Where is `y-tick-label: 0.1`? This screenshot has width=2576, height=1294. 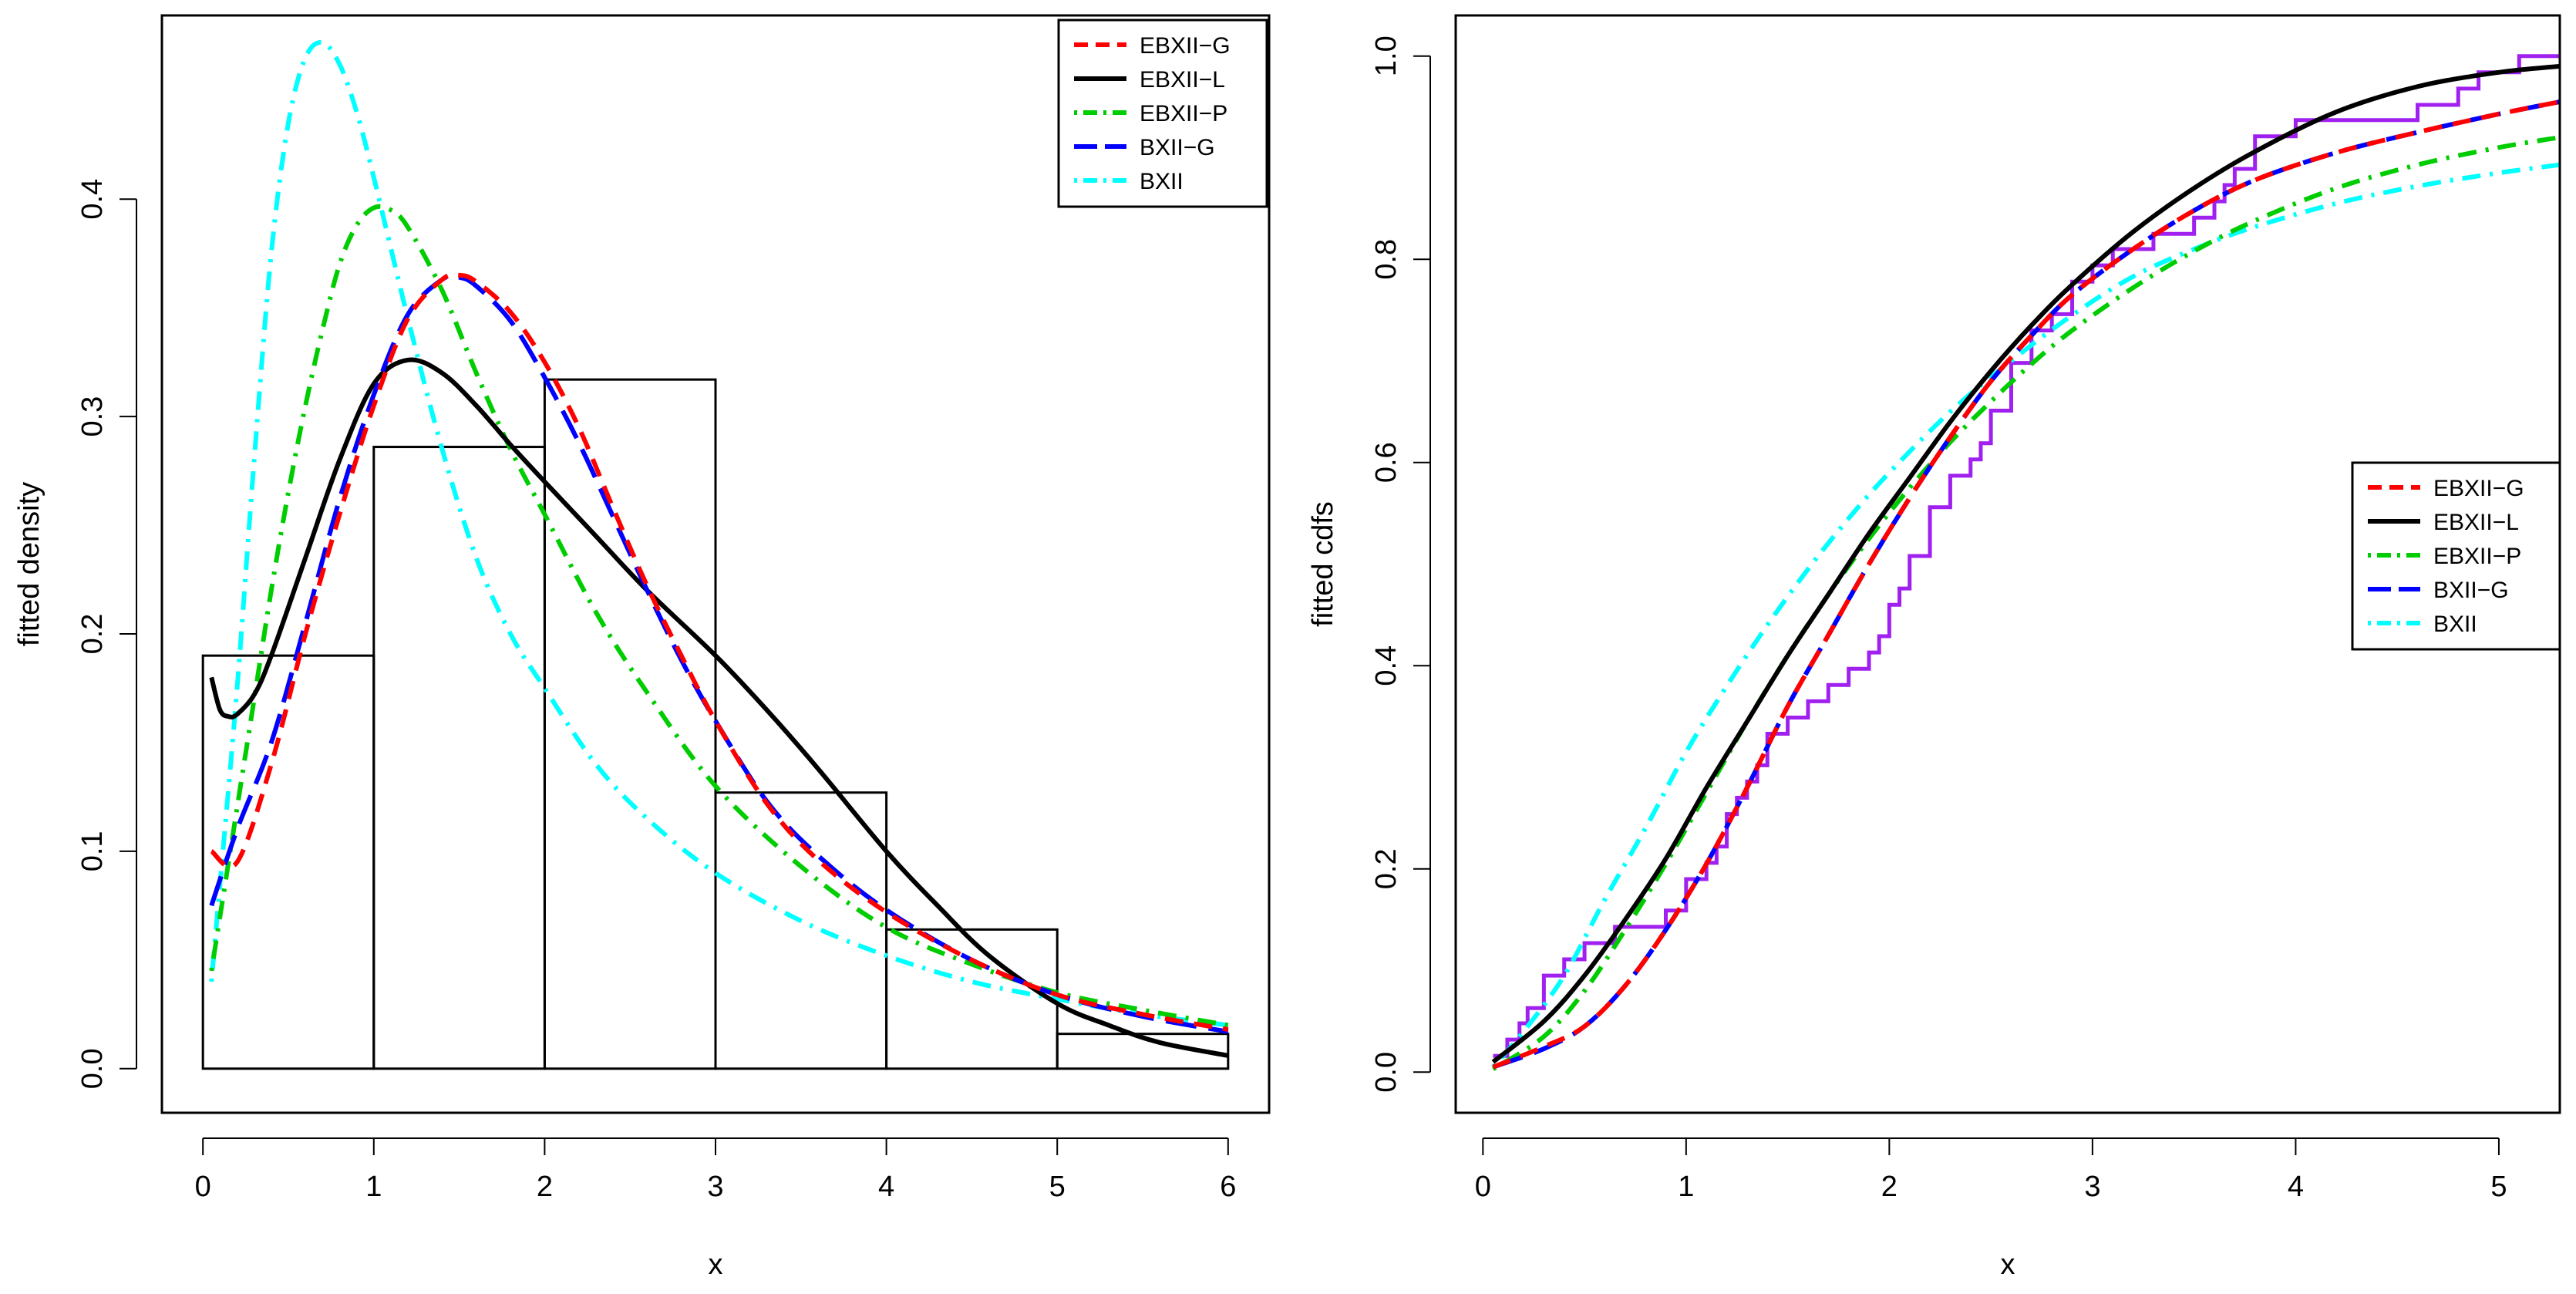
y-tick-label: 0.1 is located at coordinates (93, 851).